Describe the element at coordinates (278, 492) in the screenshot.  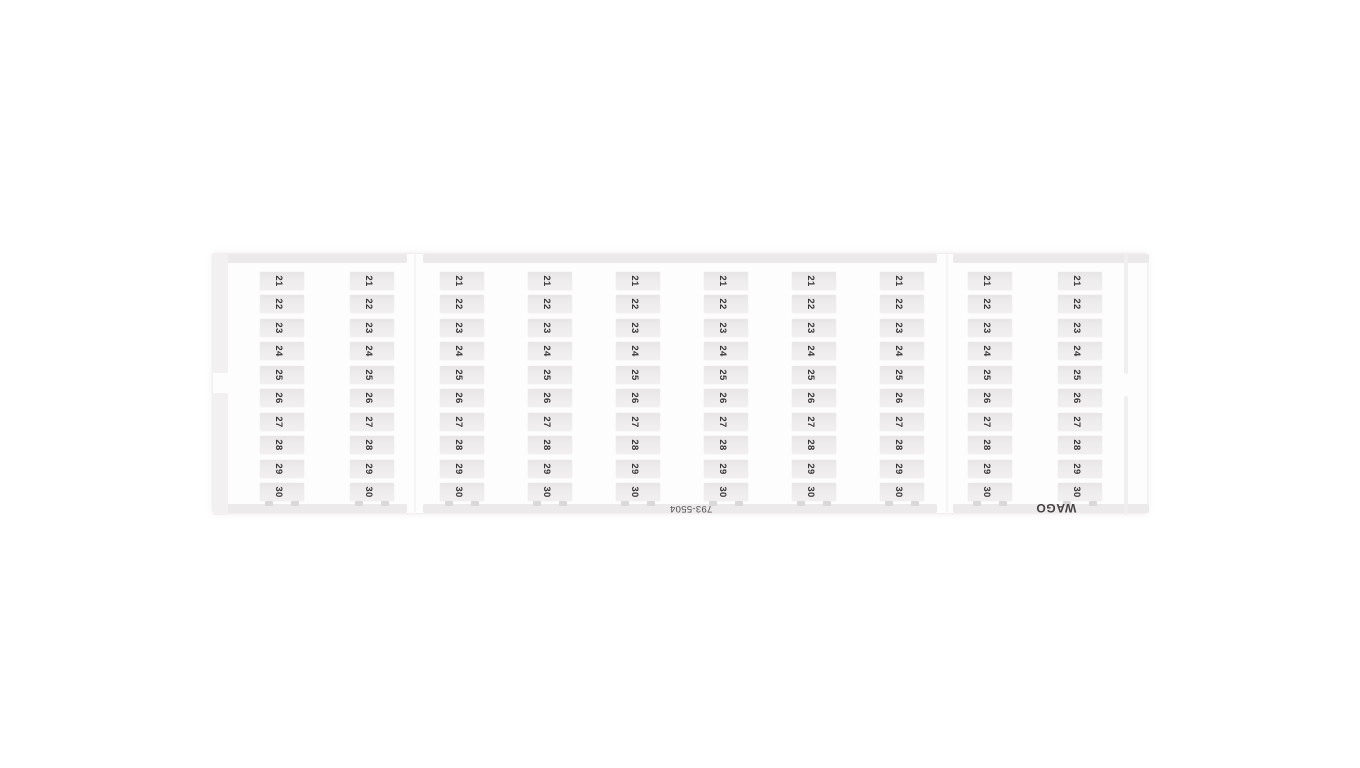
I see `marker-label: 30` at that location.